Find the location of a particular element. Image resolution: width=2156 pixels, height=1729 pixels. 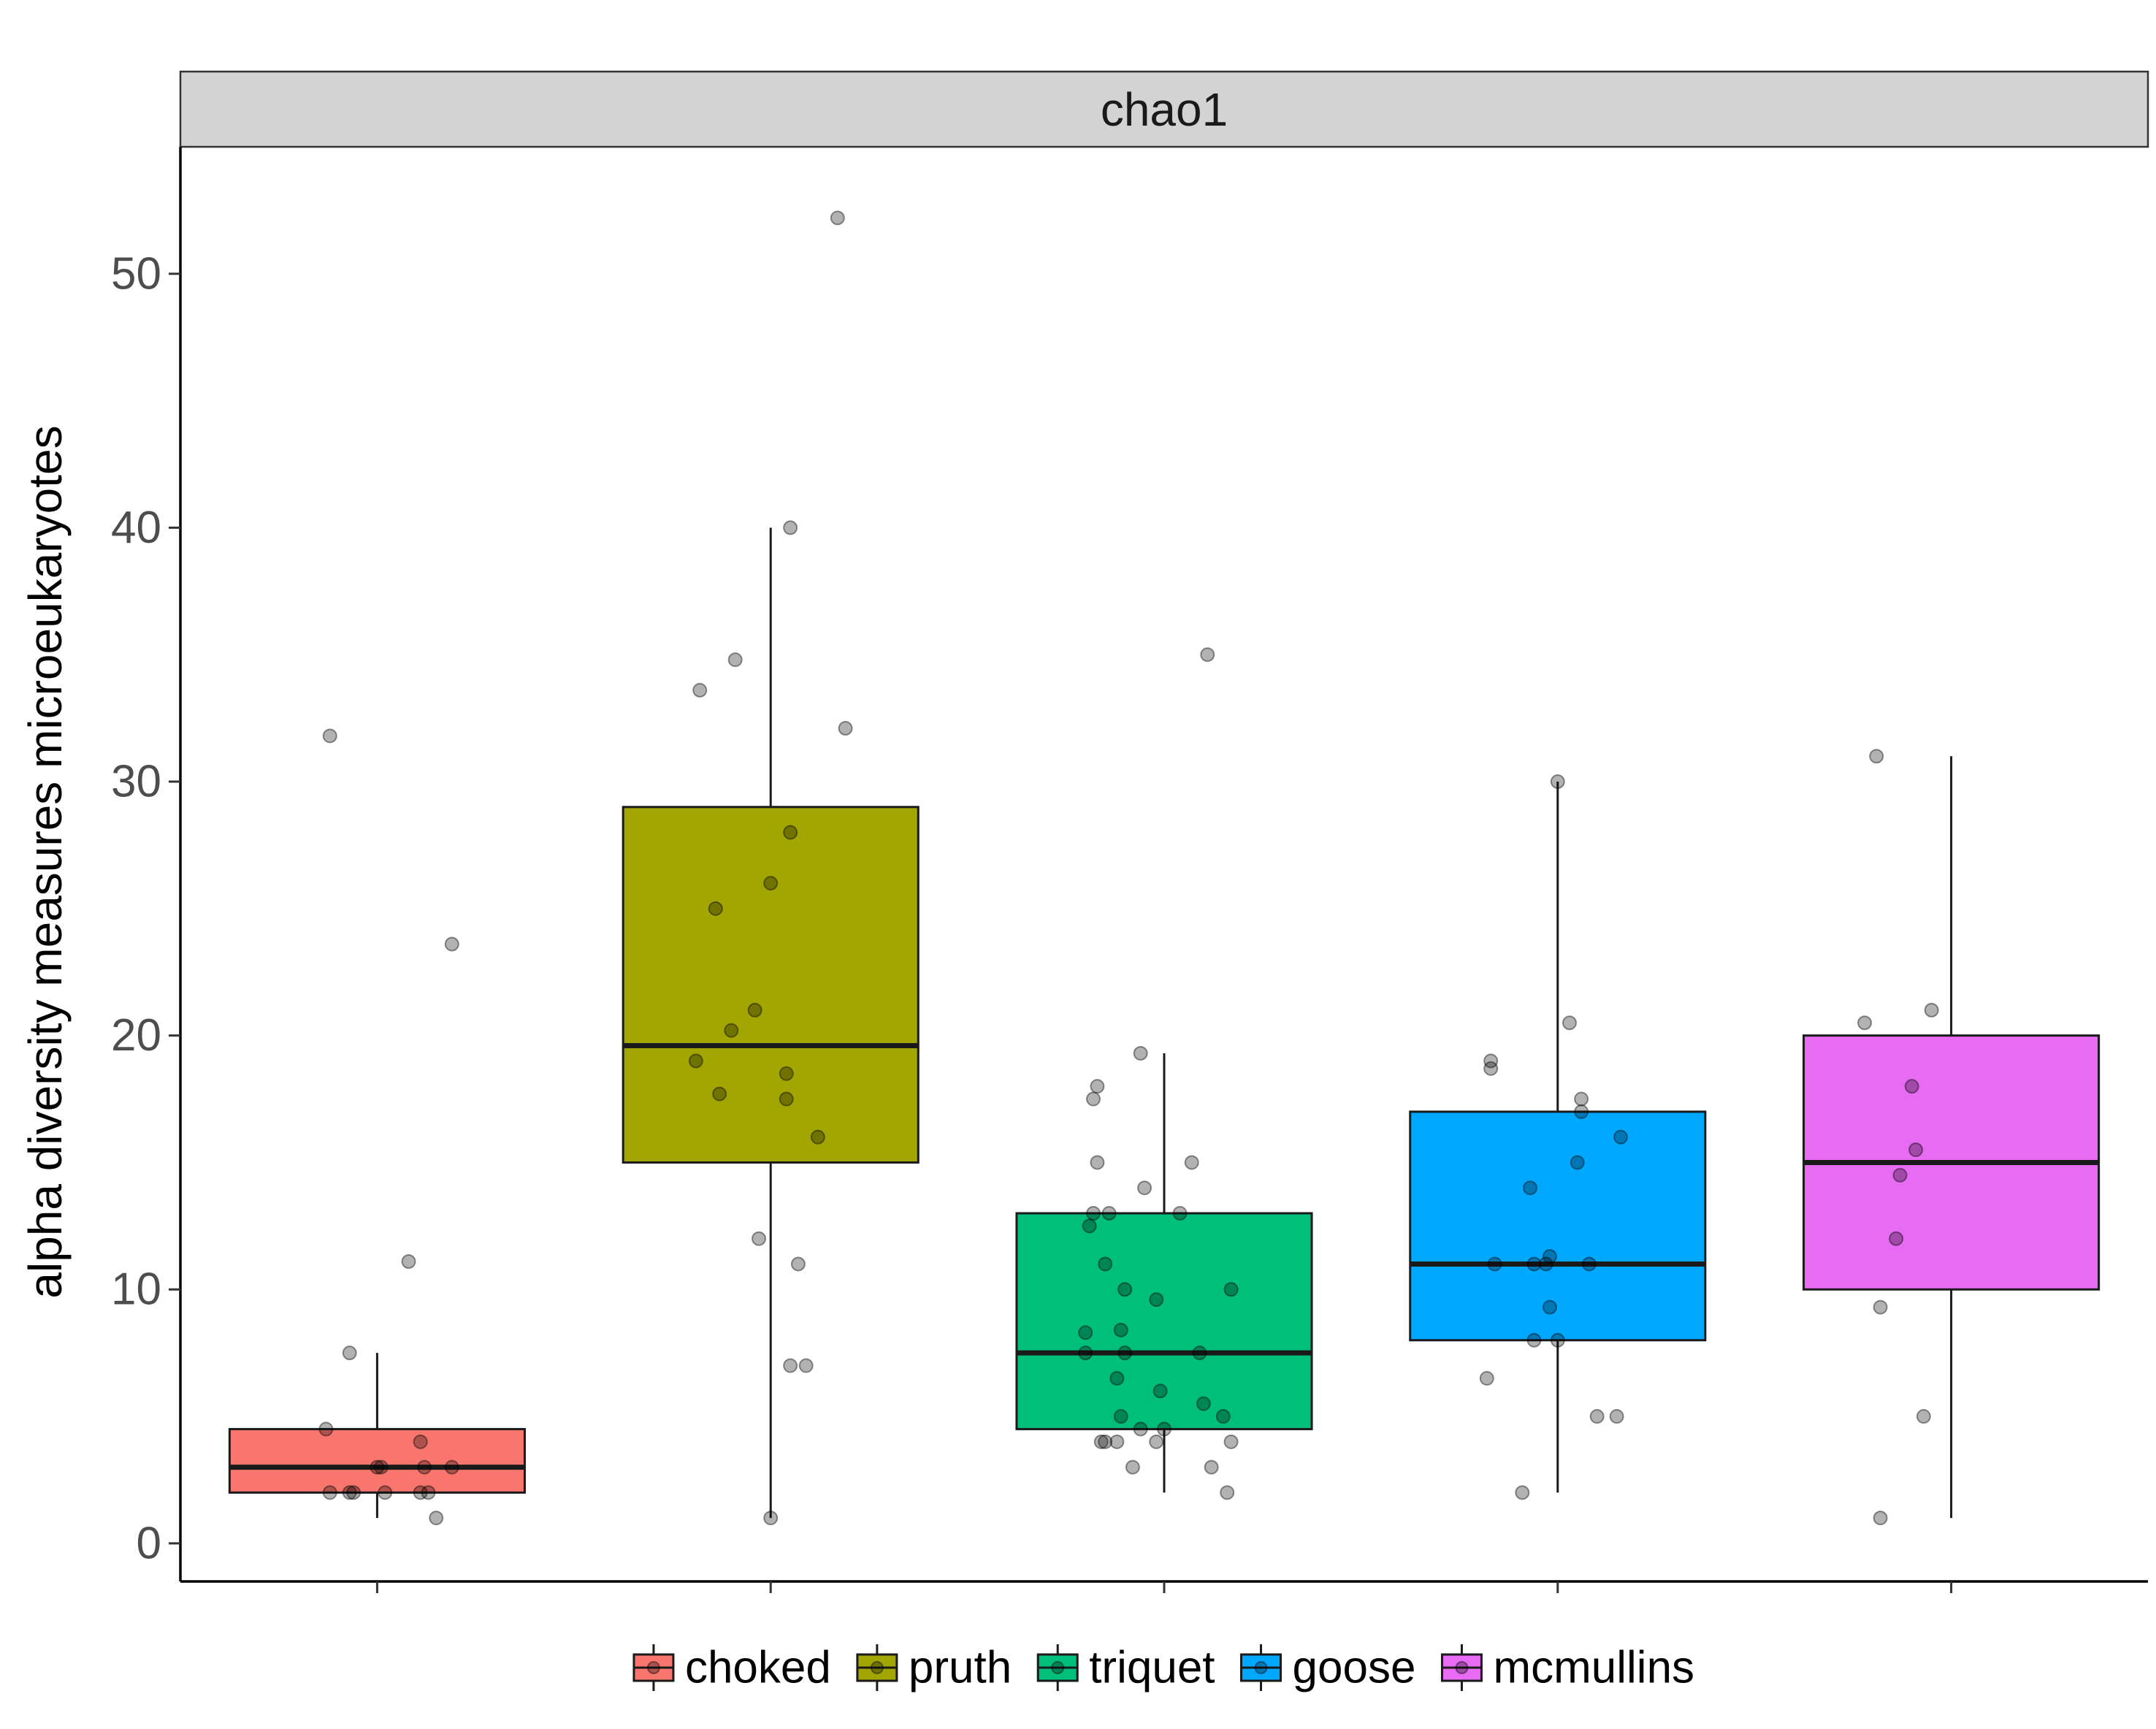

legend-item-triquet: triquet is located at coordinates (1126, 1668).